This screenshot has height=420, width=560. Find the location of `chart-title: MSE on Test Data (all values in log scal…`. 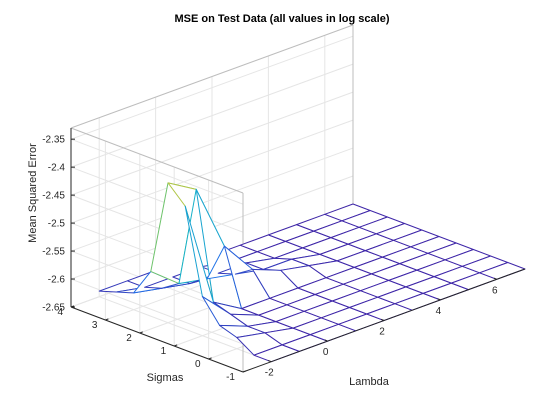

chart-title: MSE on Test Data (all values in log scal… is located at coordinates (282, 19).